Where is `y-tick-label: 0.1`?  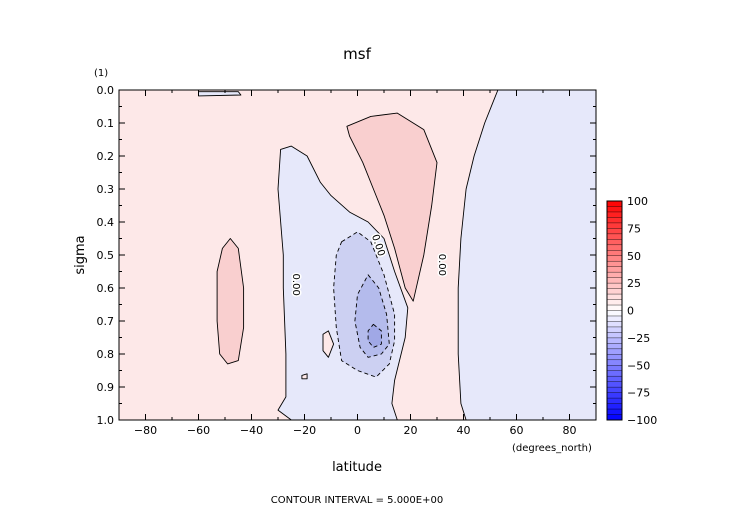 y-tick-label: 0.1 is located at coordinates (106, 123).